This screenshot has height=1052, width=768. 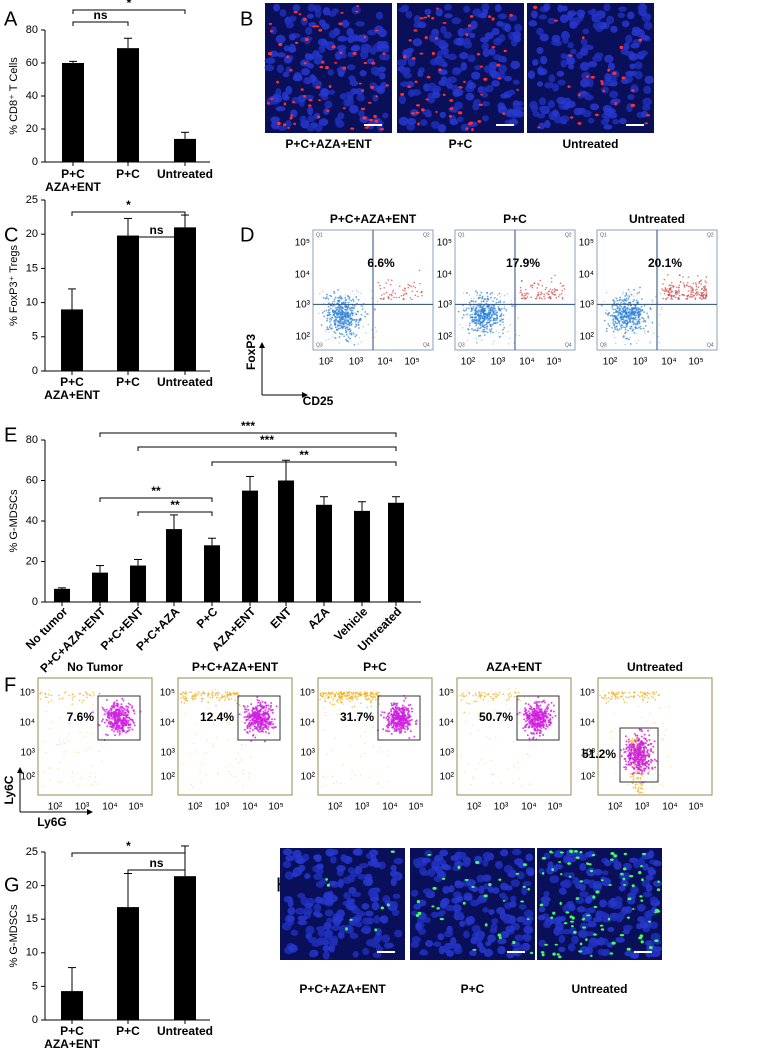 I want to click on y-tick-label: 10⁴, so click(x=444, y=275).